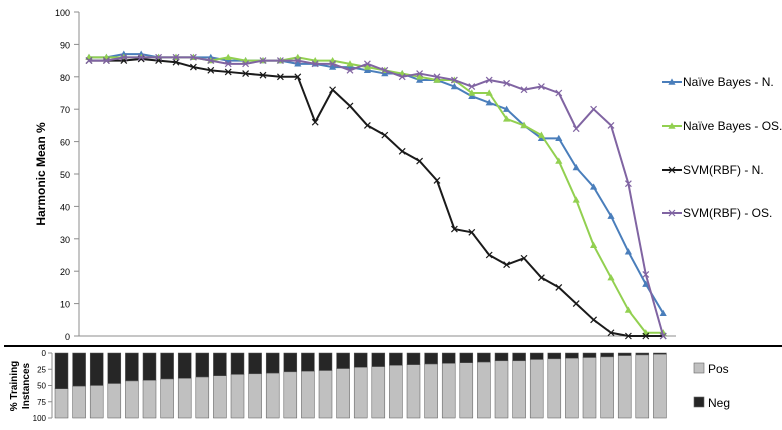 The image size is (782, 430). I want to click on bar-y-tick-label: 0, so click(44, 353).